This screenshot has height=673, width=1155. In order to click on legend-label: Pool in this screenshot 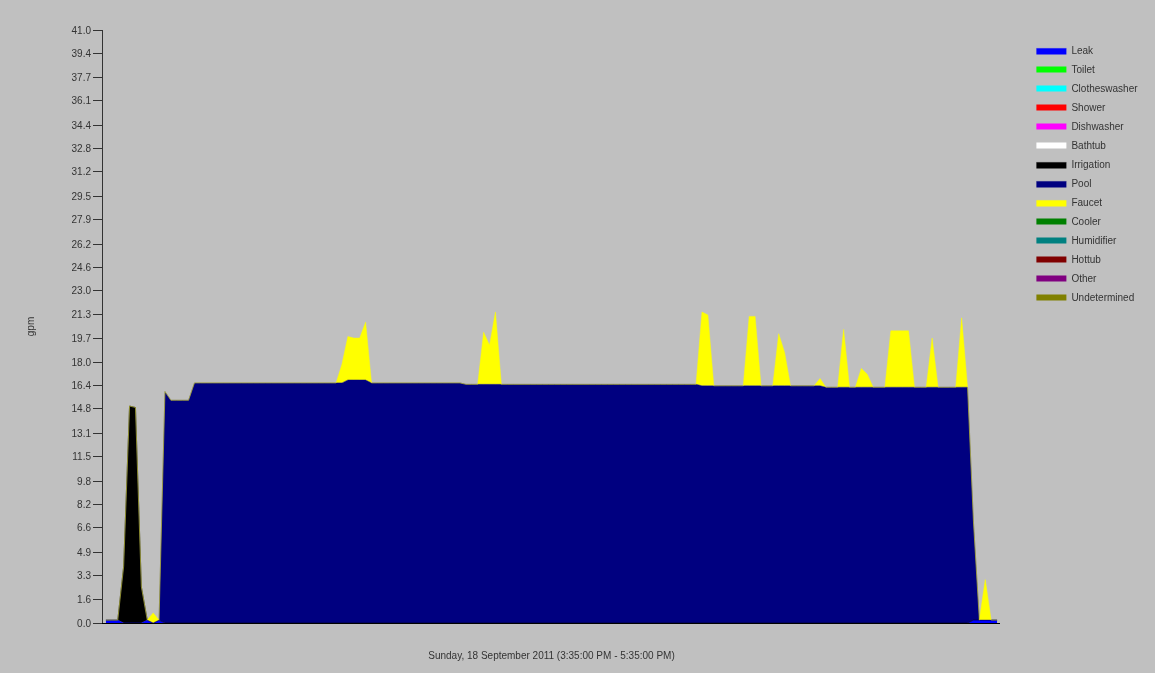, I will do `click(1081, 184)`.